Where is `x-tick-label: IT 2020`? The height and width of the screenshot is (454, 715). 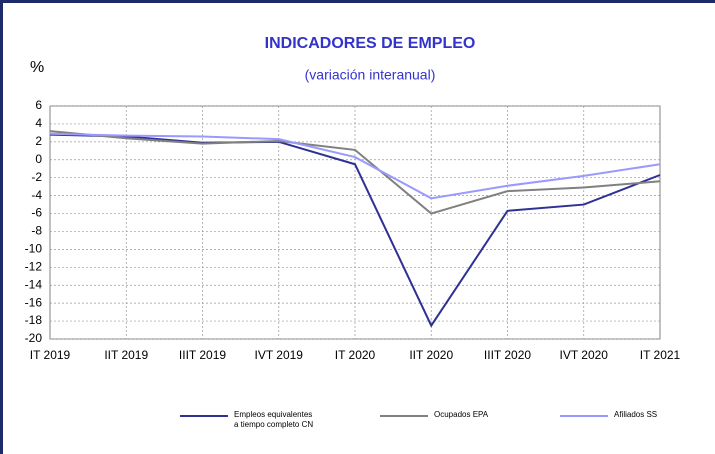 x-tick-label: IT 2020 is located at coordinates (355, 355).